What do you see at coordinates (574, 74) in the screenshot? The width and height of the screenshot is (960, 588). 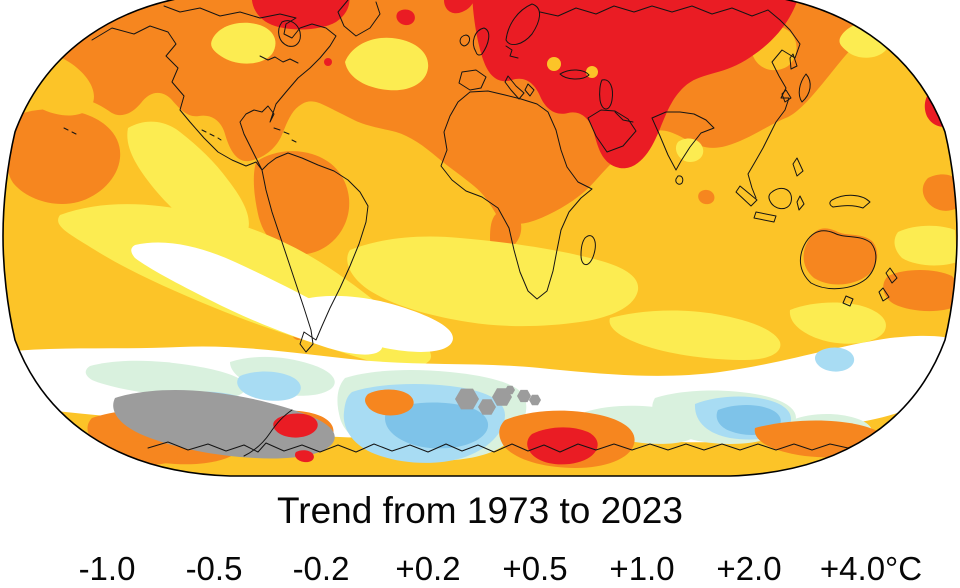 I see `coast-black-sea` at bounding box center [574, 74].